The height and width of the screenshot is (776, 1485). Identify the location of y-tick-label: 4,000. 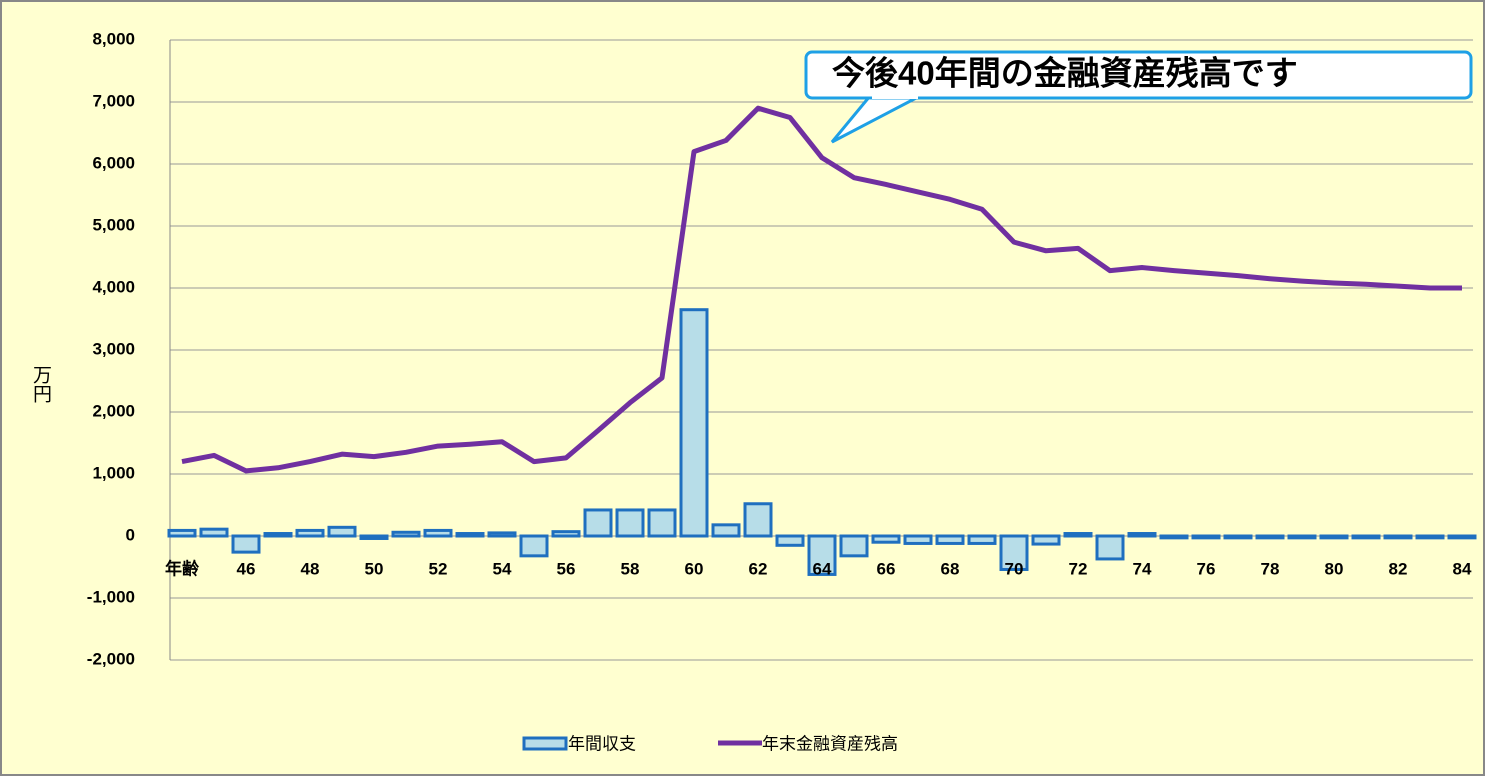
(113, 286).